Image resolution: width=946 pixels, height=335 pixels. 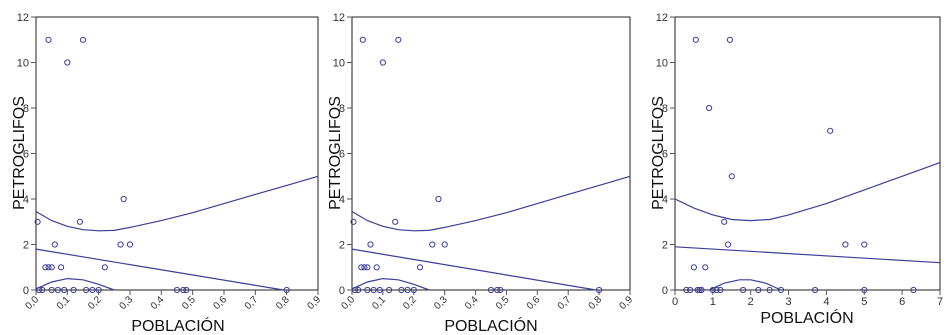 What do you see at coordinates (390, 284) in the screenshot?
I see `curve-lower` at bounding box center [390, 284].